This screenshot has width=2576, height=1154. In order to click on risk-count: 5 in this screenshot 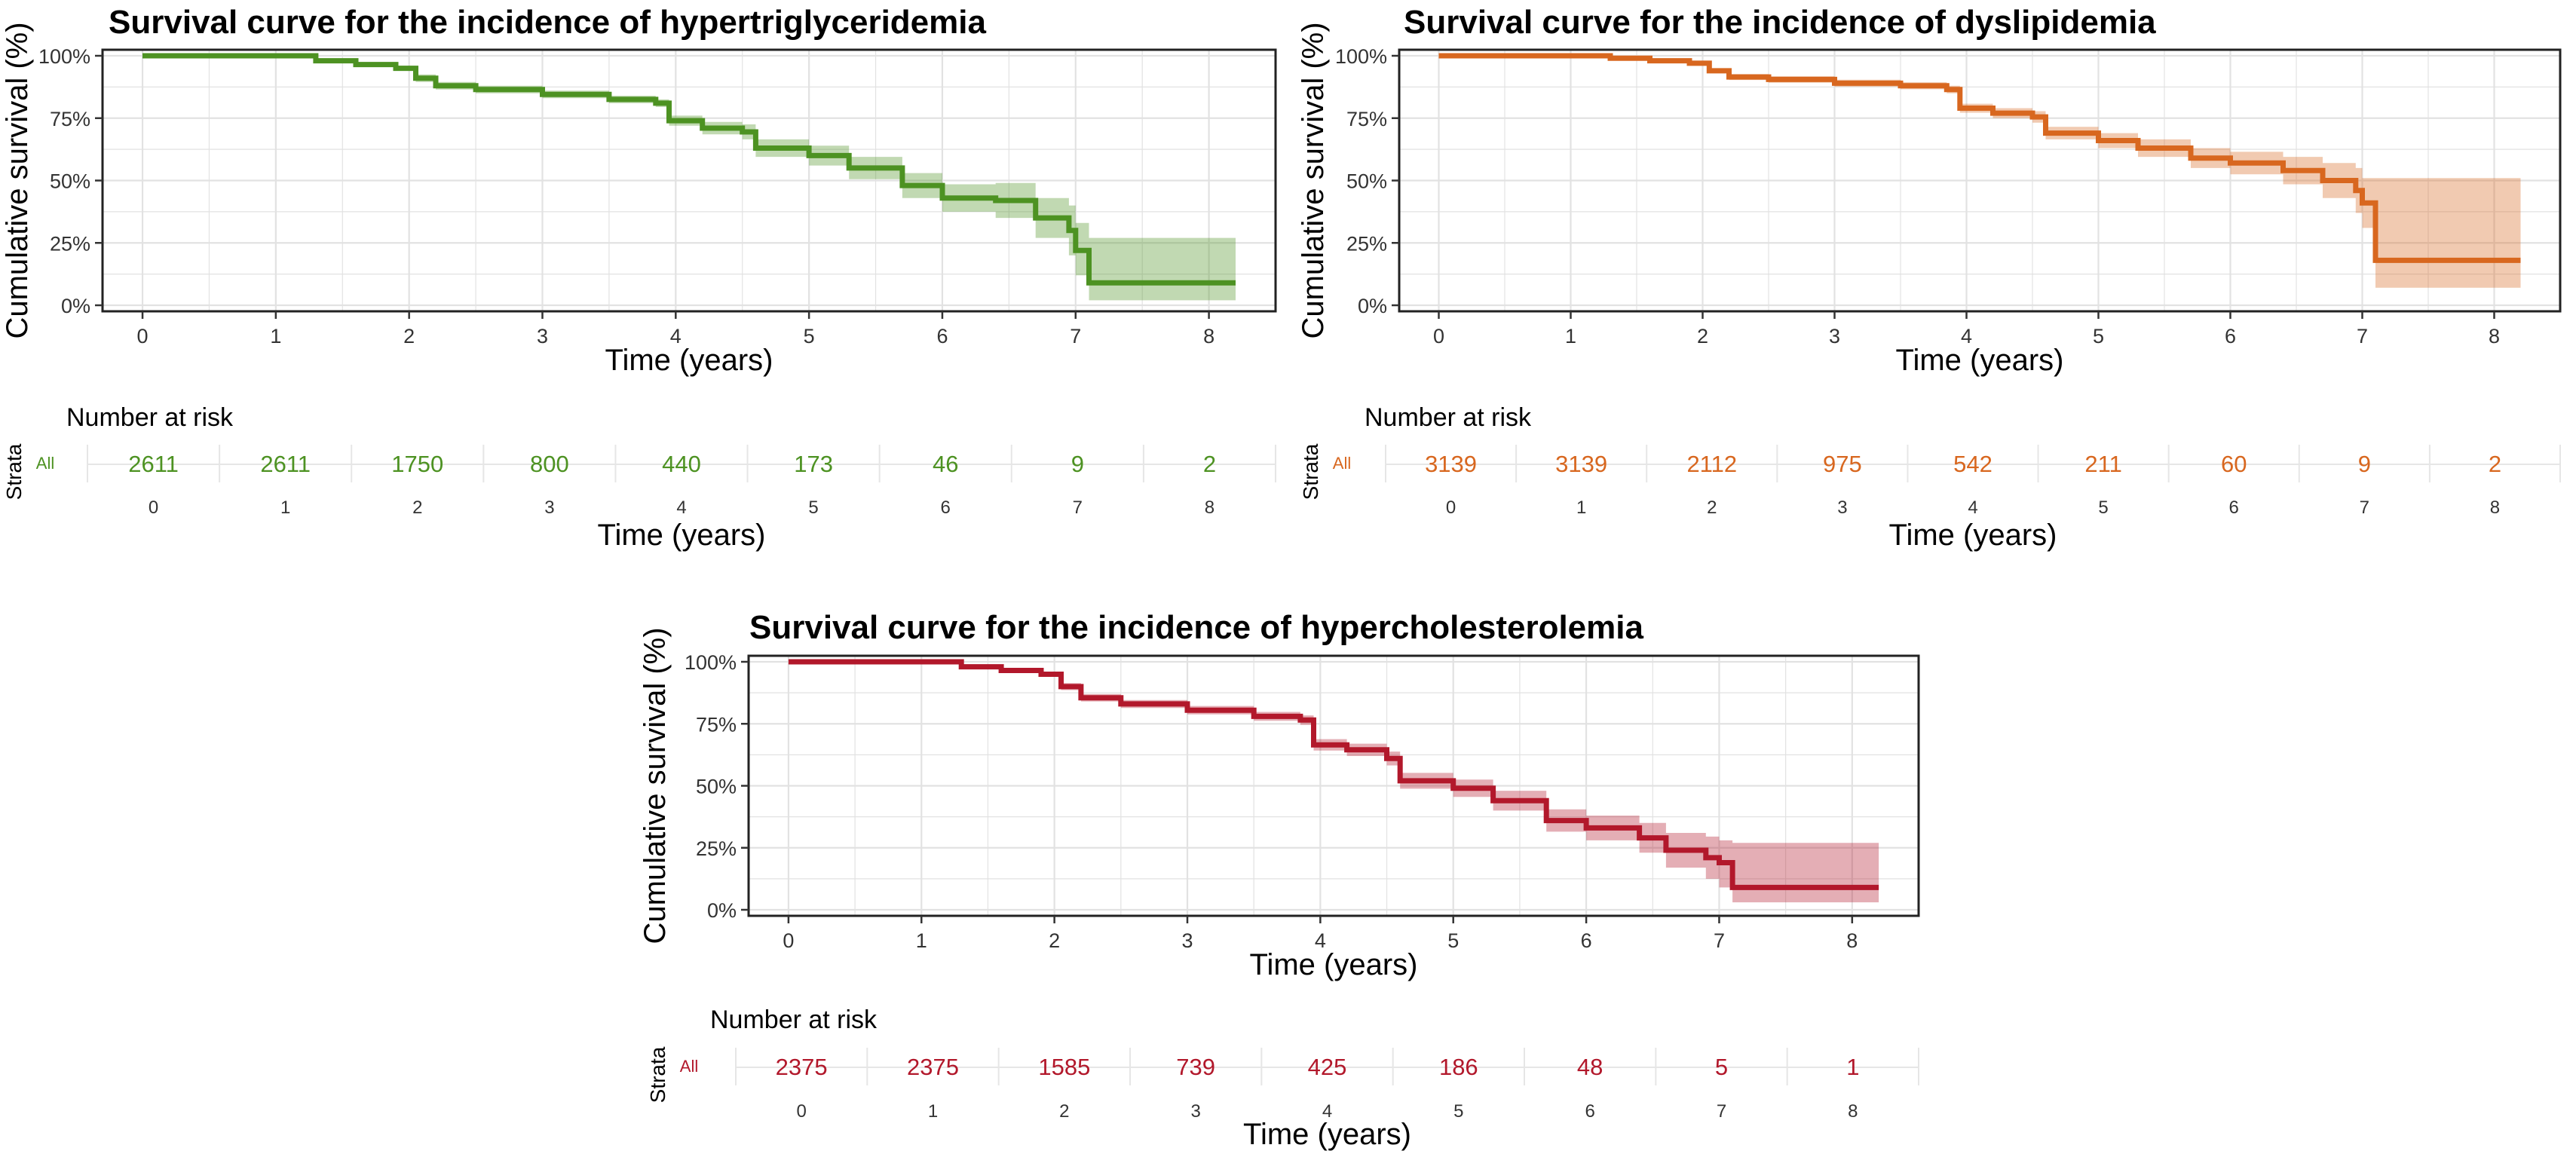, I will do `click(1721, 1067)`.